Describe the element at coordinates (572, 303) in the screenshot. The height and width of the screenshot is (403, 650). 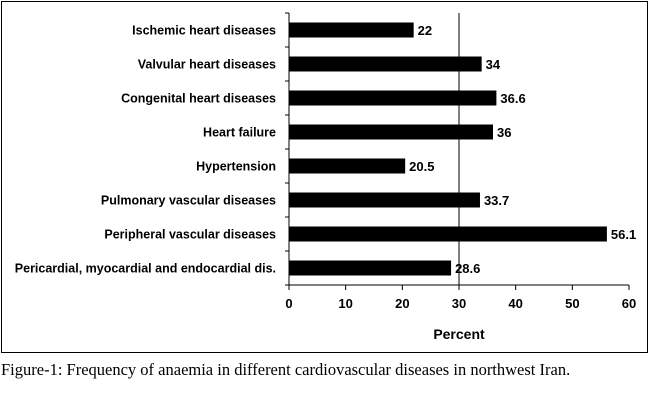
I see `x-tick-label: 50` at that location.